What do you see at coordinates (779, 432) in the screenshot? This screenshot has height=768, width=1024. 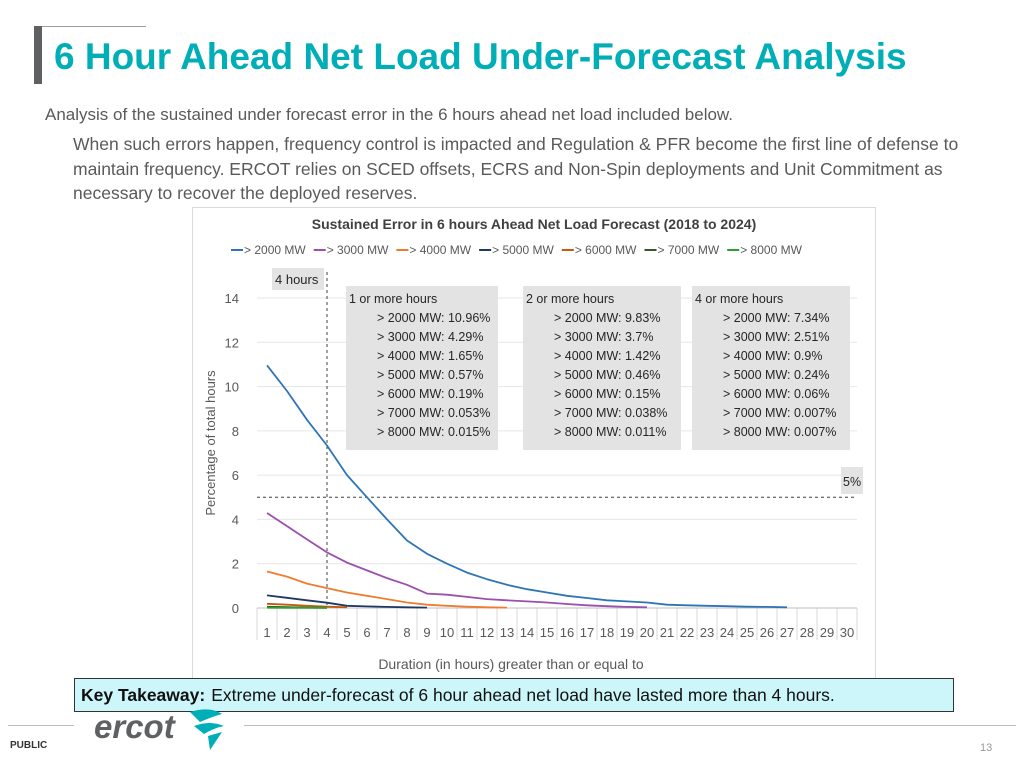 I see `annotation-line: > 8000 MW: 0.007%` at bounding box center [779, 432].